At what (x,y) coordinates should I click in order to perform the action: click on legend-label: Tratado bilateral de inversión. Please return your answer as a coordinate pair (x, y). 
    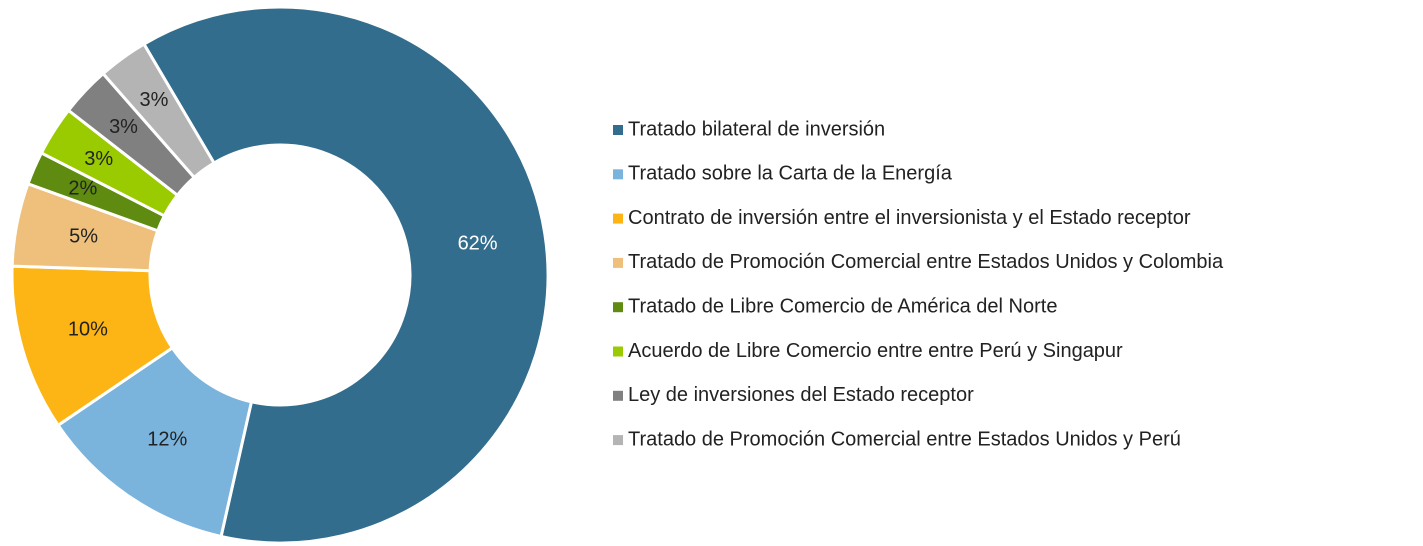
    Looking at the image, I should click on (756, 129).